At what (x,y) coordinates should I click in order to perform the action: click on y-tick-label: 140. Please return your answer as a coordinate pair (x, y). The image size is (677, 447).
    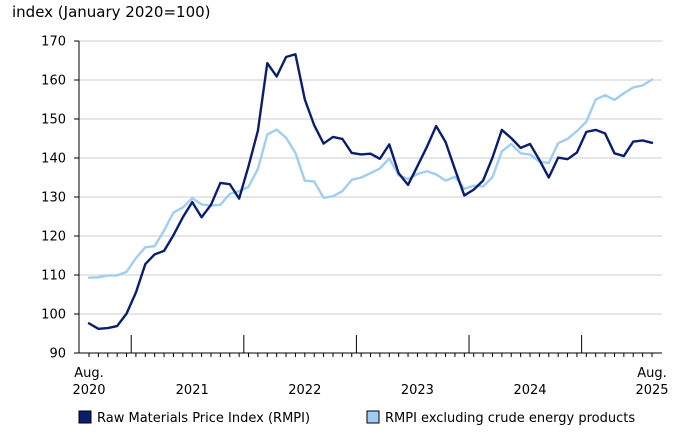
    Looking at the image, I should click on (53, 159).